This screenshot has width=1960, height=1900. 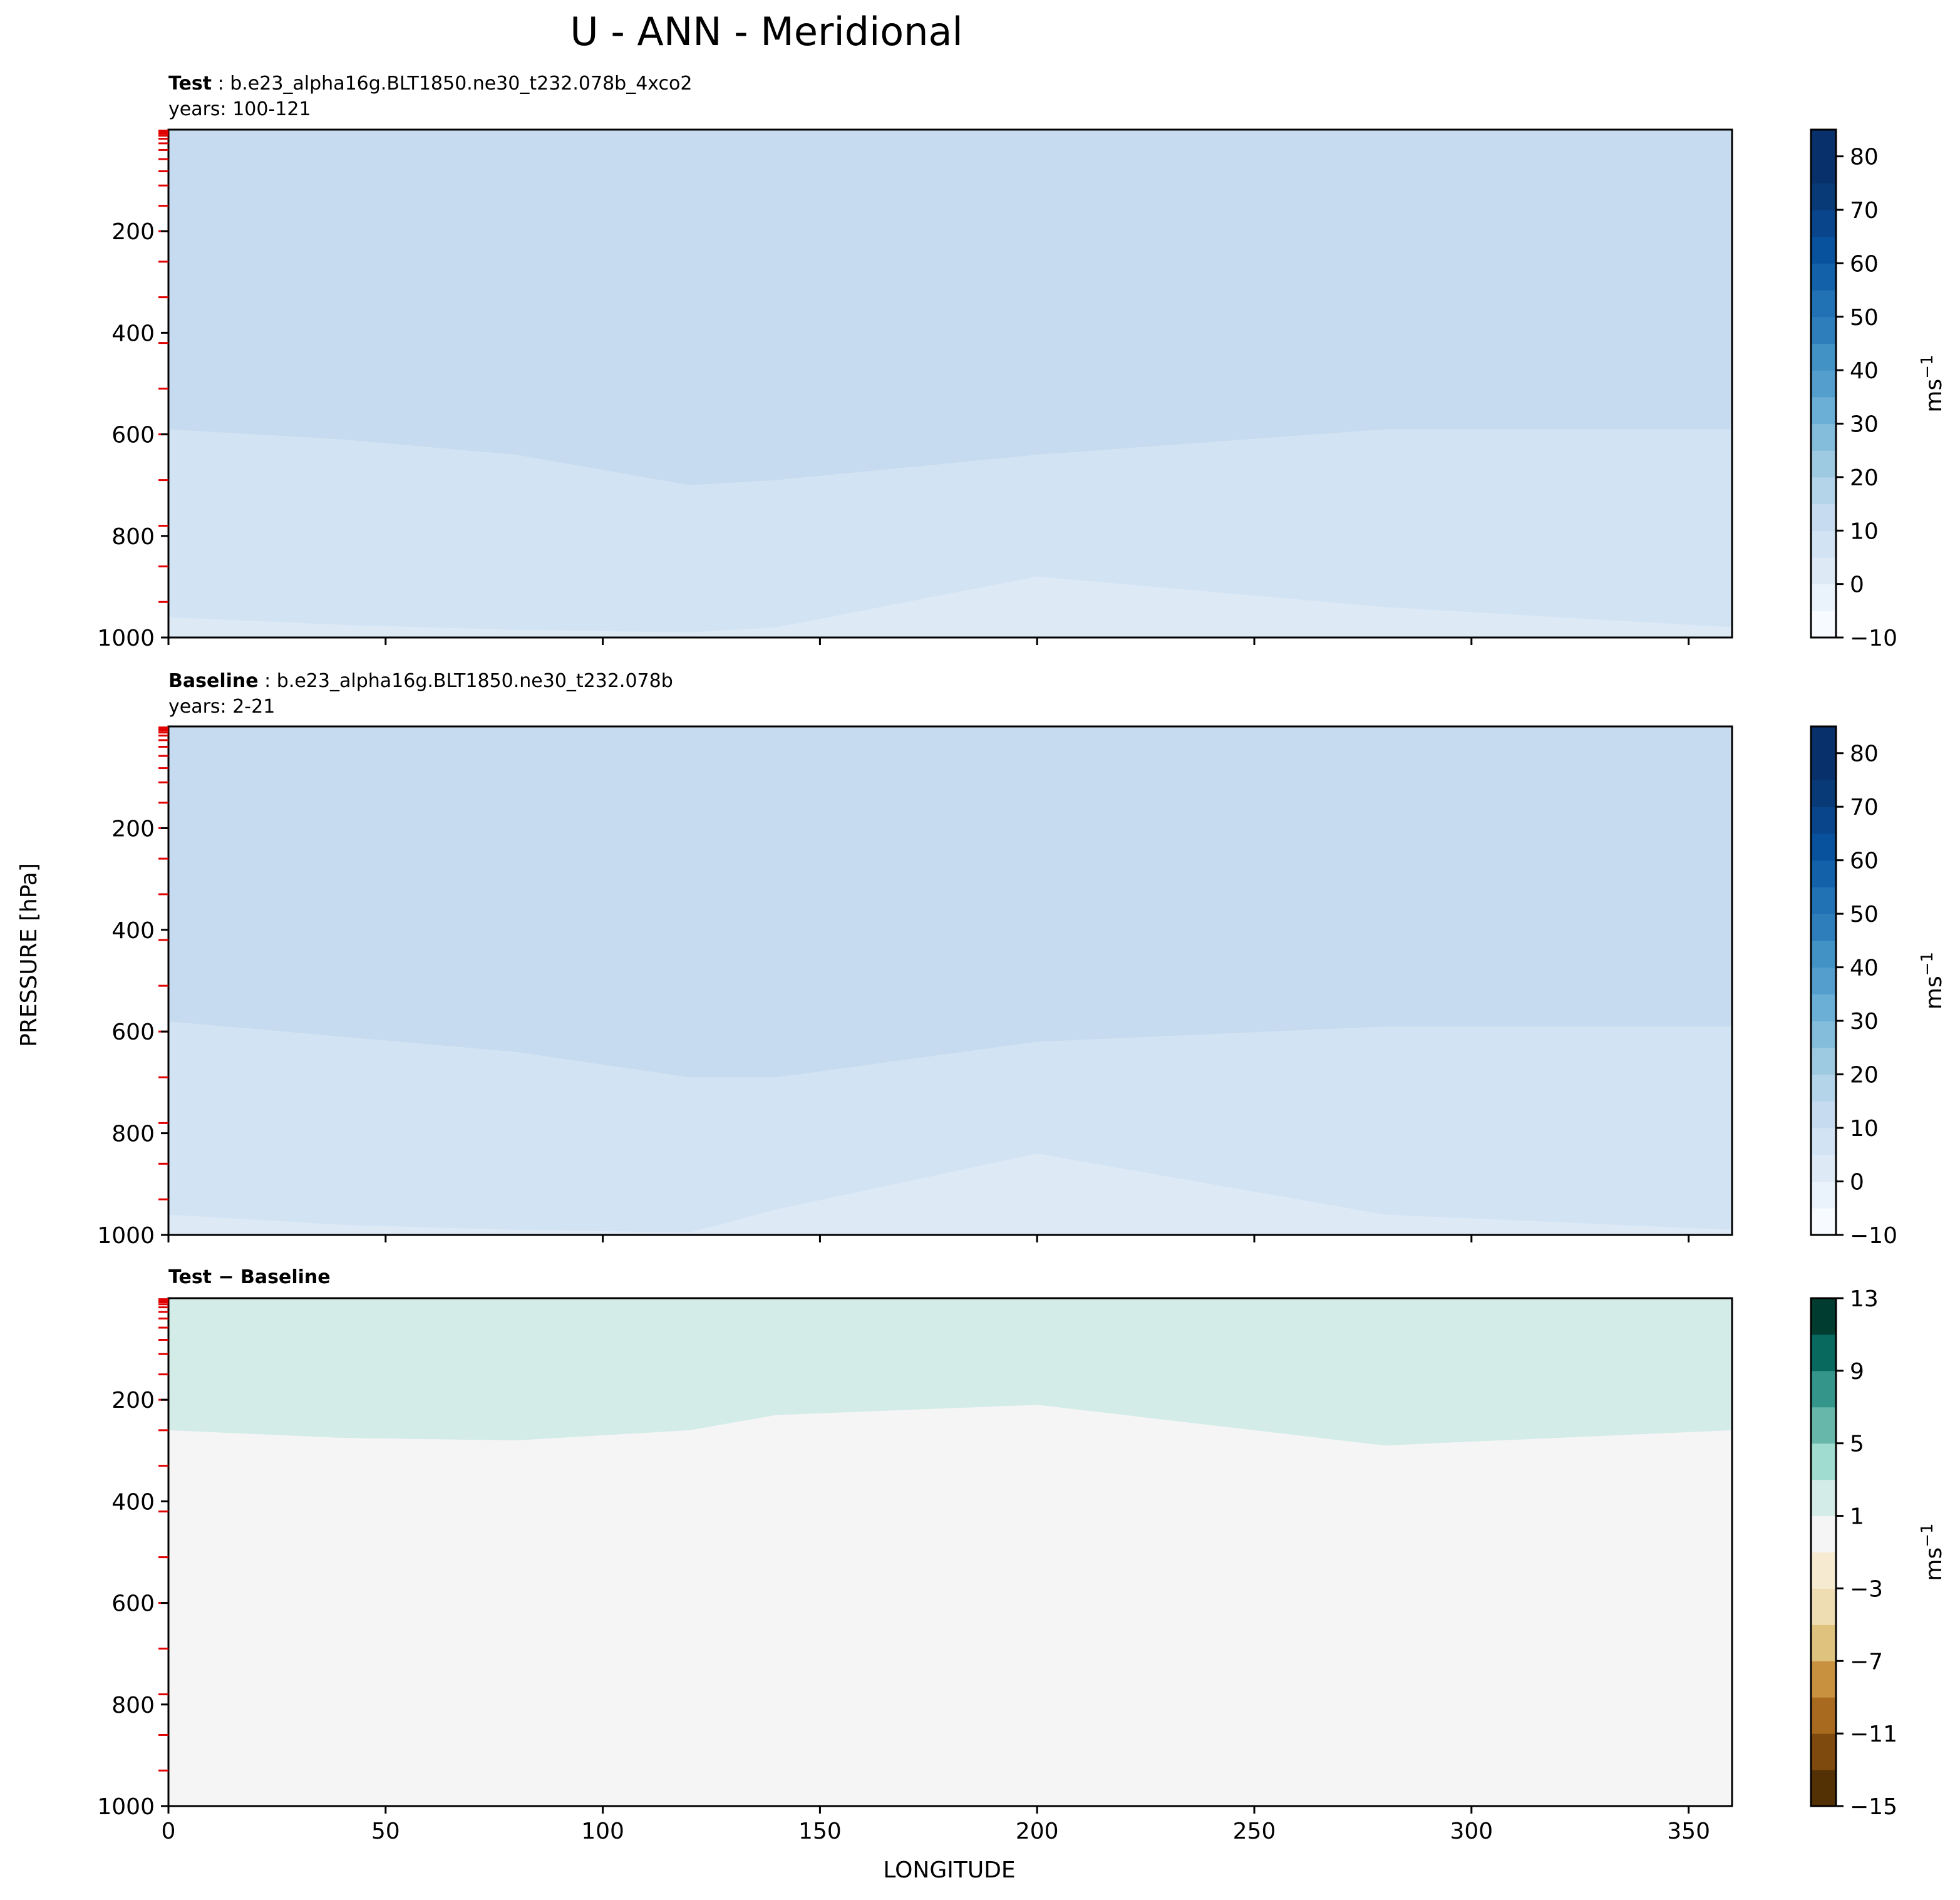 I want to click on colorbar-tick-label: 5, so click(x=1857, y=1444).